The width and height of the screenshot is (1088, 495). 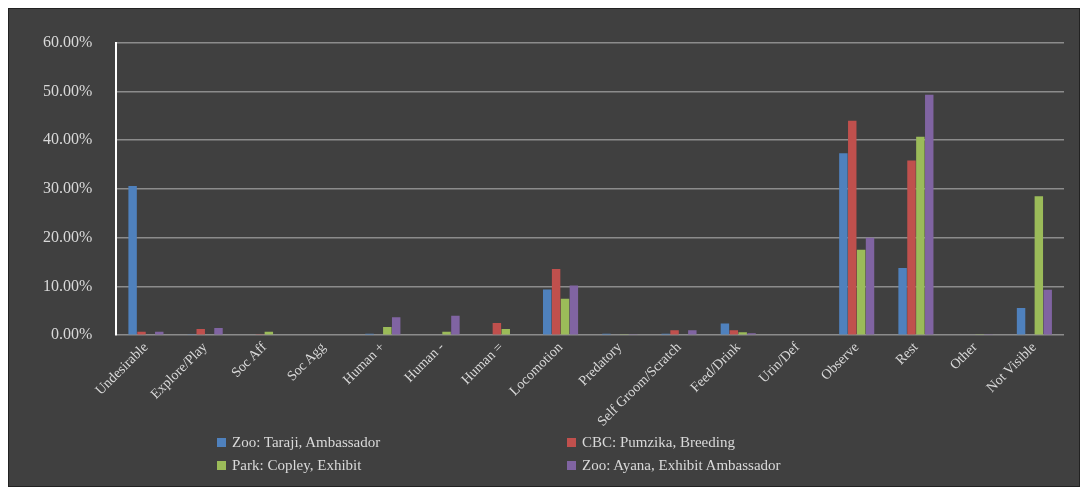 What do you see at coordinates (68, 188) in the screenshot?
I see `y-tick-label: 30.00%` at bounding box center [68, 188].